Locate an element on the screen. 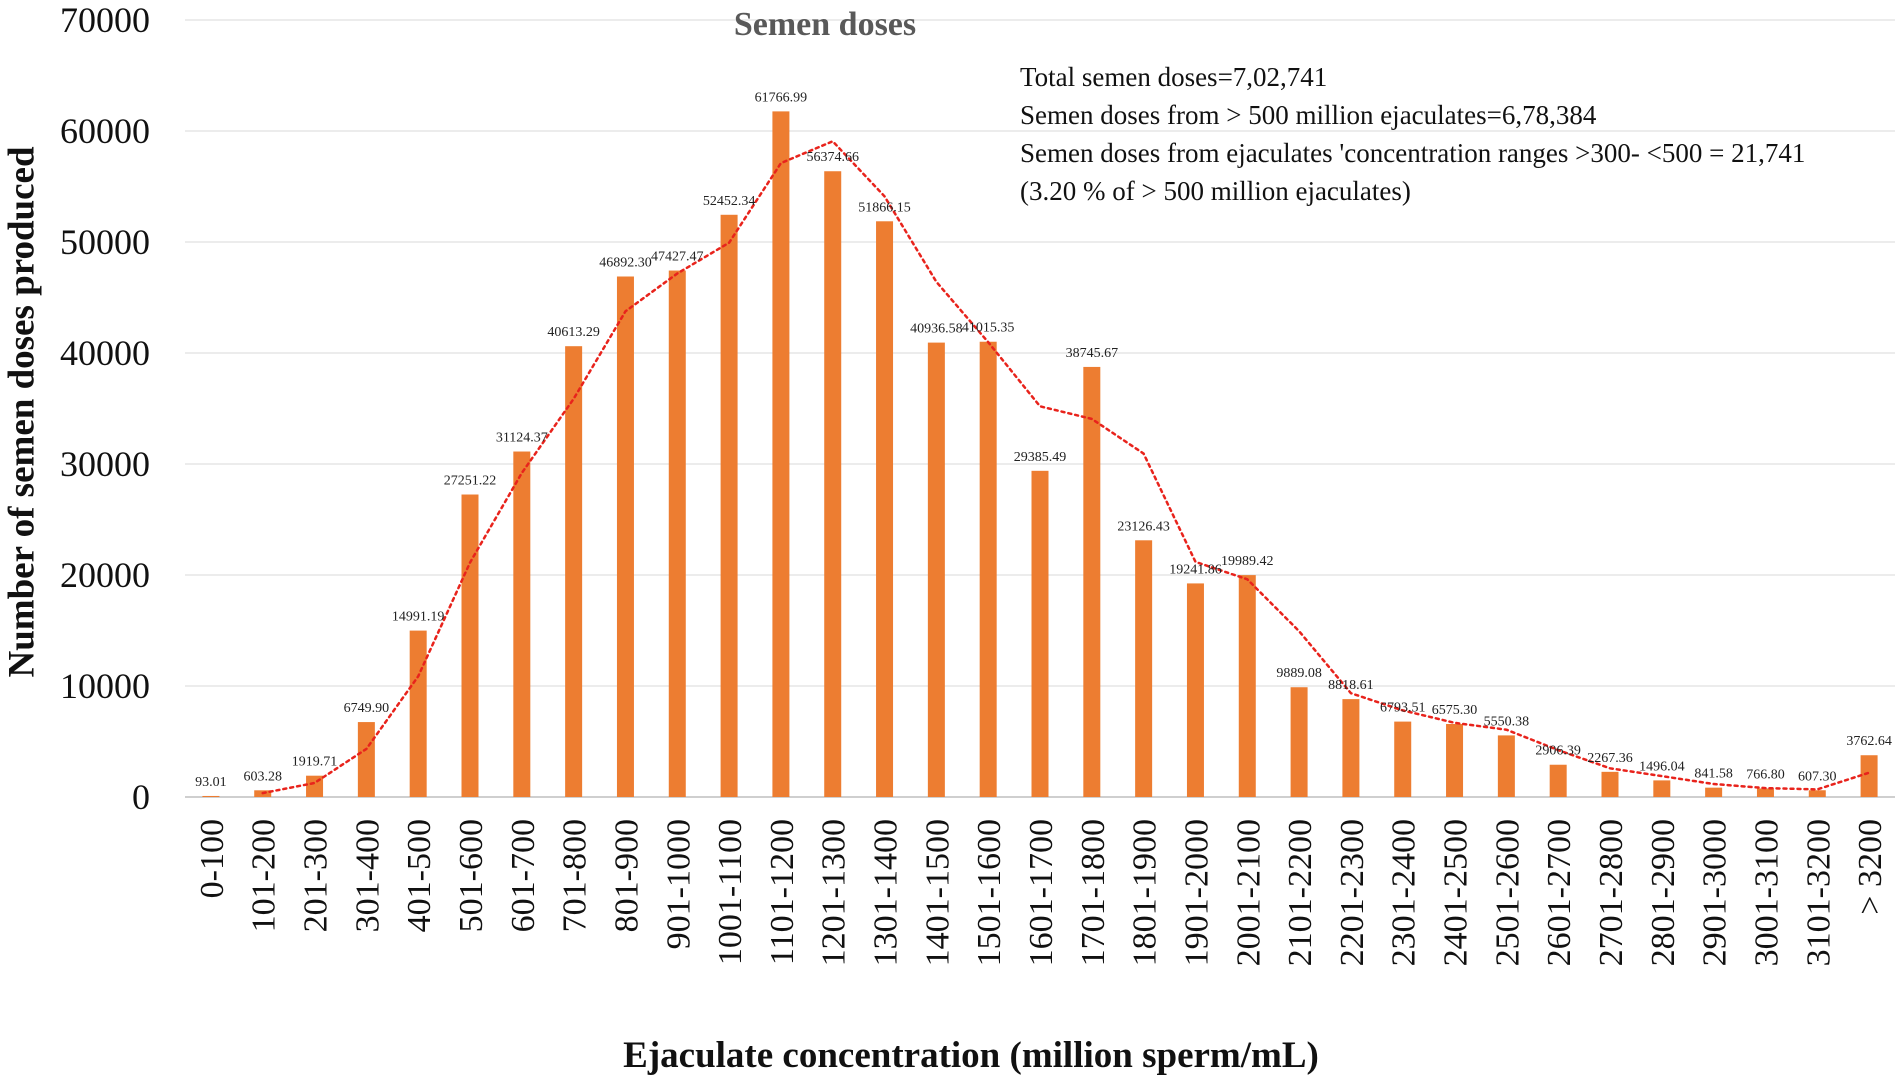 Image resolution: width=1902 pixels, height=1089 pixels. y-tick-label-70000: 70000 is located at coordinates (105, 20).